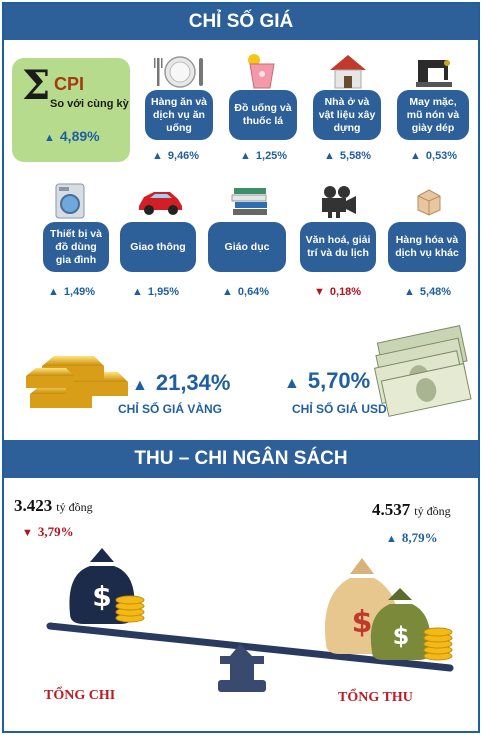 The height and width of the screenshot is (735, 482). What do you see at coordinates (411, 509) in the screenshot?
I see `revenue-amount: 4.537 tỷ đồng` at bounding box center [411, 509].